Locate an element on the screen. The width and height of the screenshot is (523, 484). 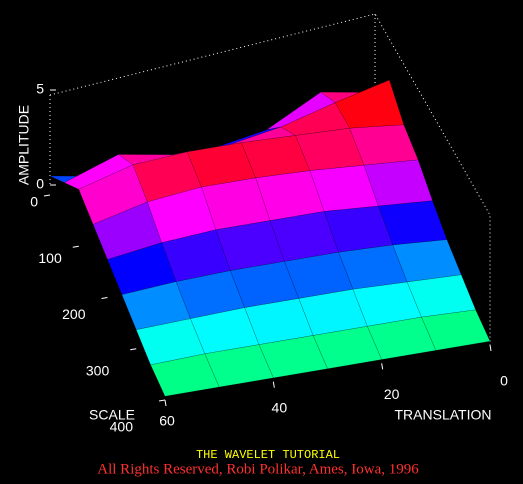
footer-title: THE WAVELET TUTORIAL is located at coordinates (268, 455).